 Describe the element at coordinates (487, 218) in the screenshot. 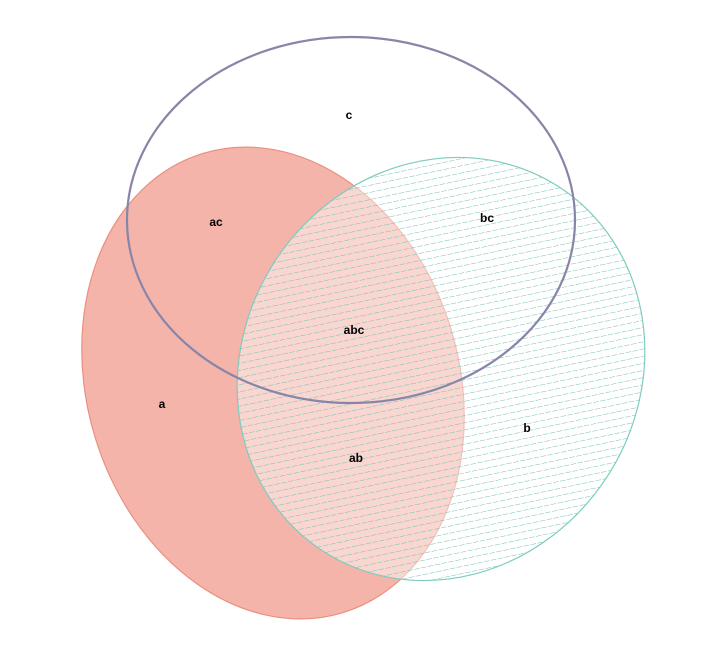

I see `label-bc: bc` at that location.